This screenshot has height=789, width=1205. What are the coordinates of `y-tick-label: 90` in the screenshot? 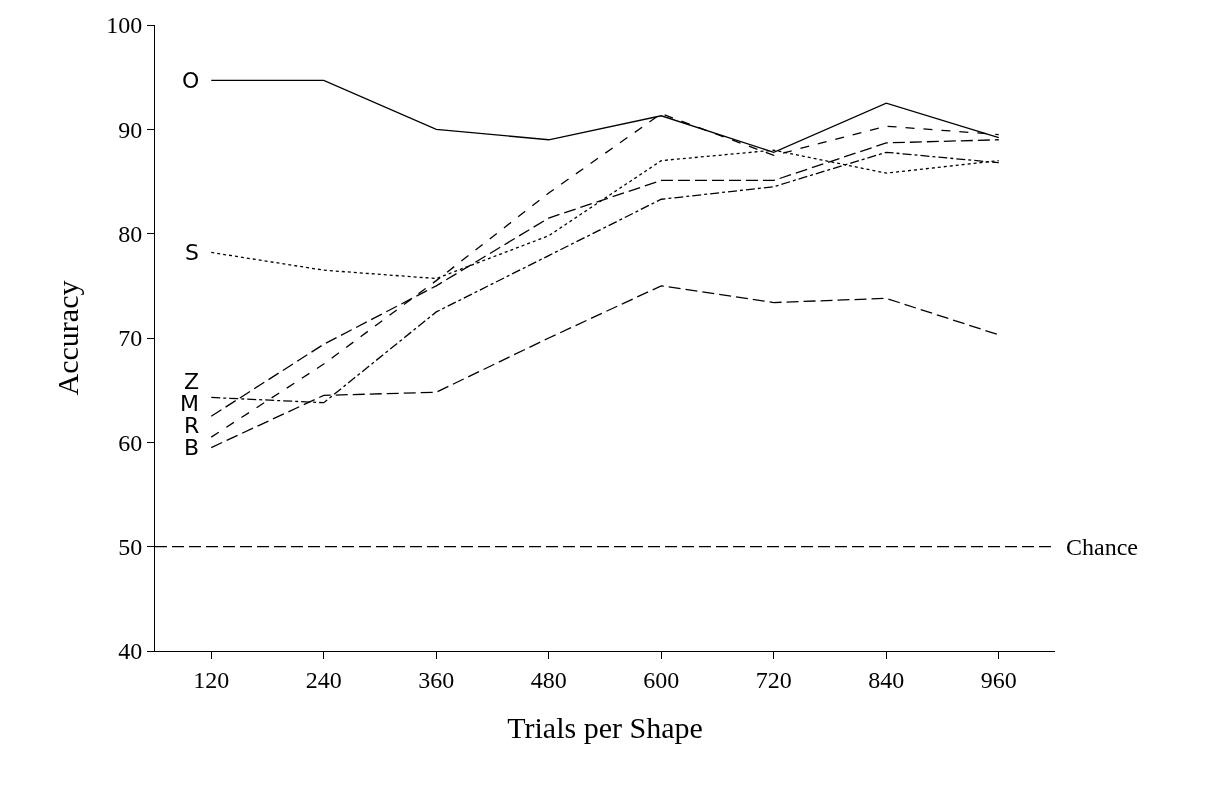 It's located at (130, 129).